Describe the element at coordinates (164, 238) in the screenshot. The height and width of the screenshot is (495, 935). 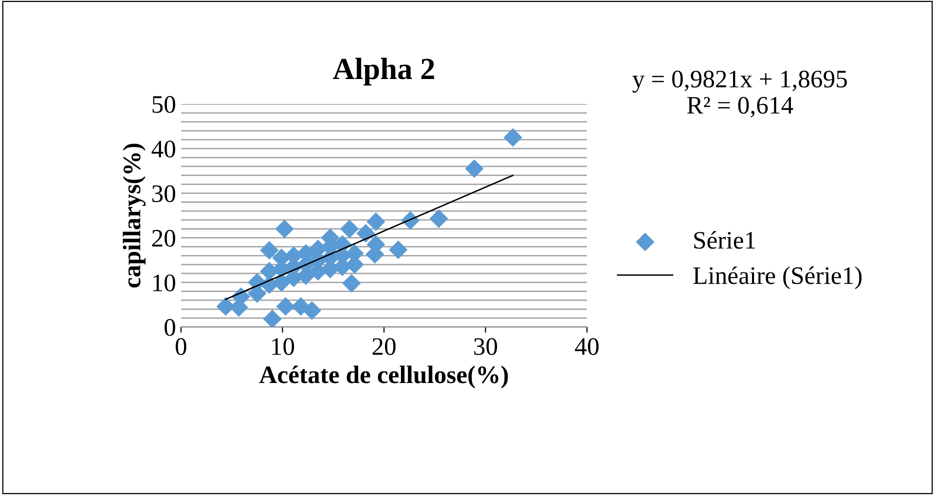
I see `y-tick-label: 20` at that location.